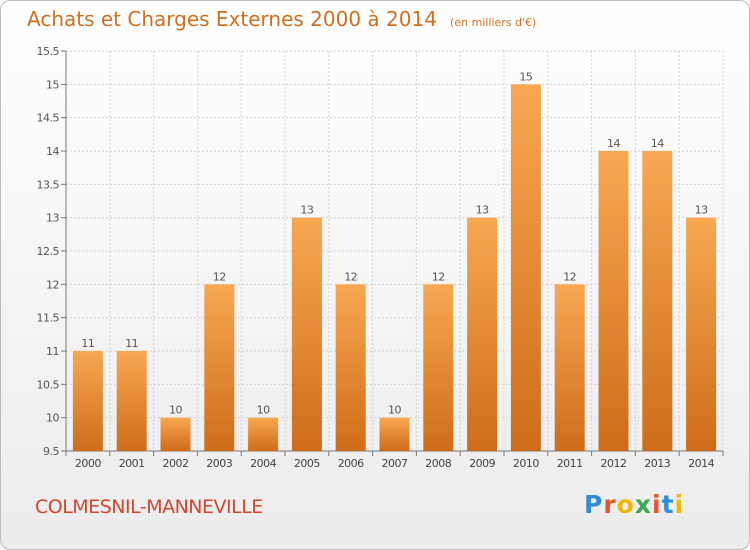 This screenshot has width=750, height=550. Describe the element at coordinates (48, 51) in the screenshot. I see `y-tick-label: 15.5` at that location.